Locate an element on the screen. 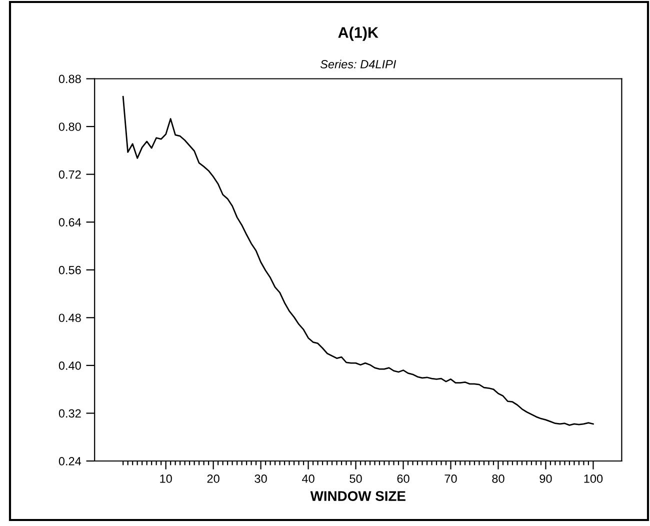  x-tick-label: 70 is located at coordinates (450, 478).